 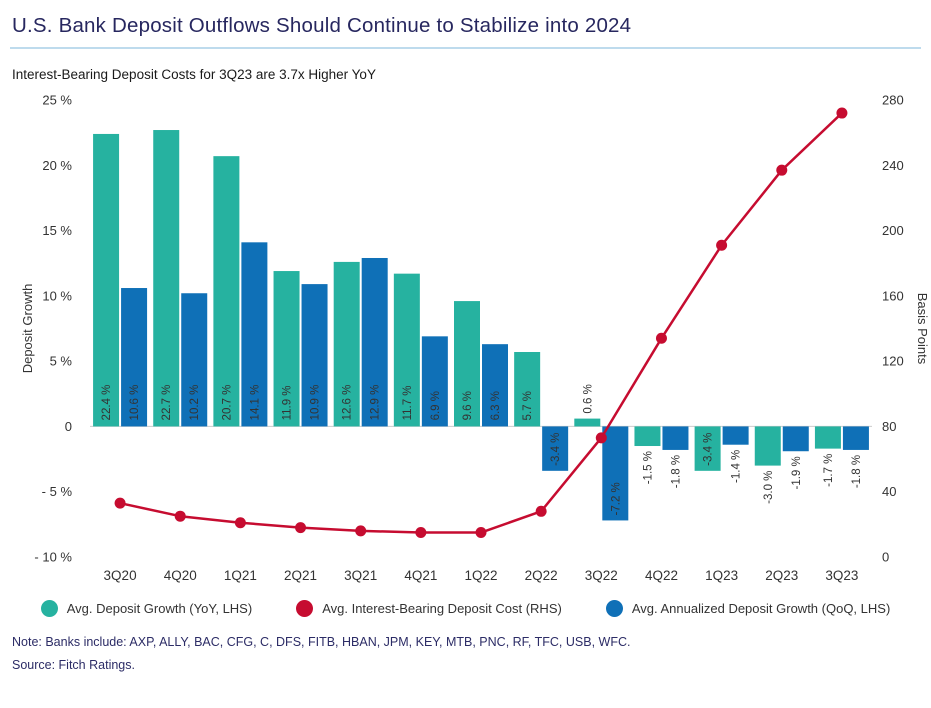 What do you see at coordinates (587, 422) in the screenshot?
I see `bar-yoy-3Q22` at bounding box center [587, 422].